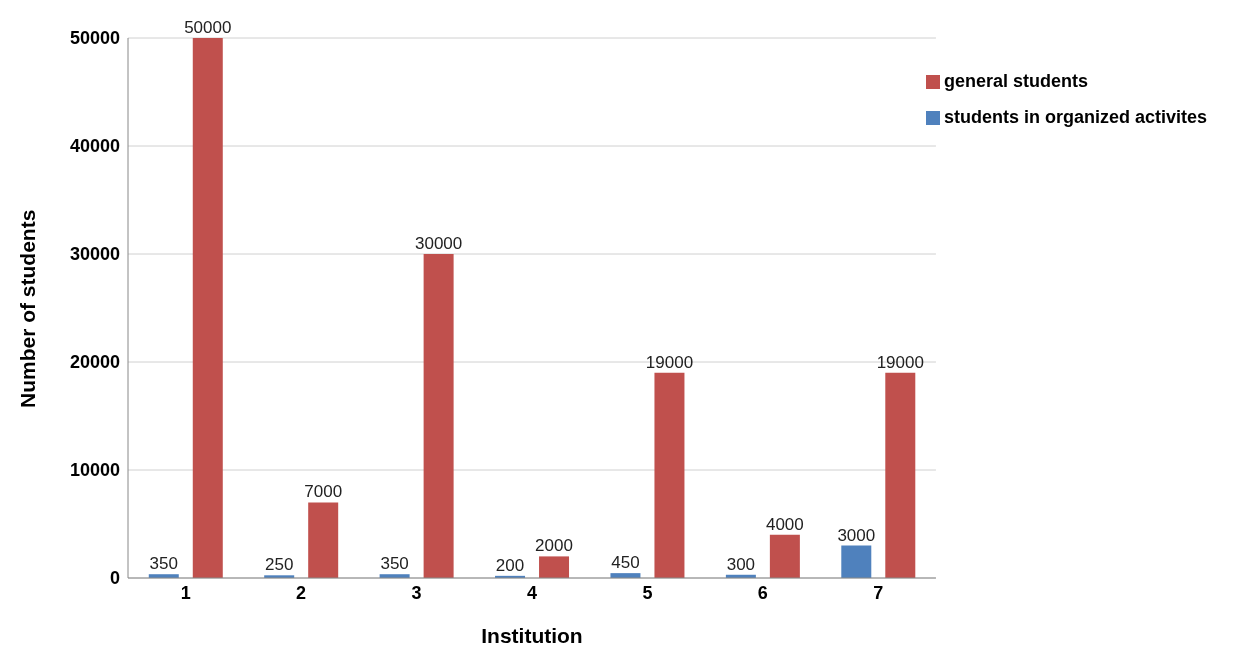  I want to click on y-tick-label: 0, so click(114, 578).